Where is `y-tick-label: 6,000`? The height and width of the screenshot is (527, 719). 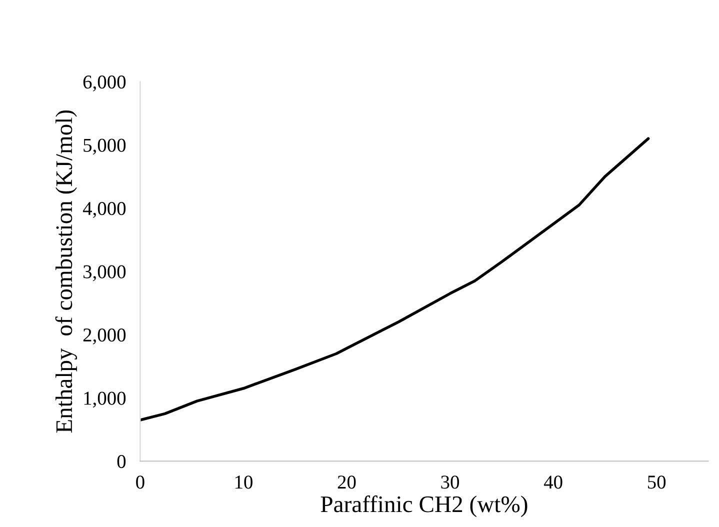 y-tick-label: 6,000 is located at coordinates (104, 84).